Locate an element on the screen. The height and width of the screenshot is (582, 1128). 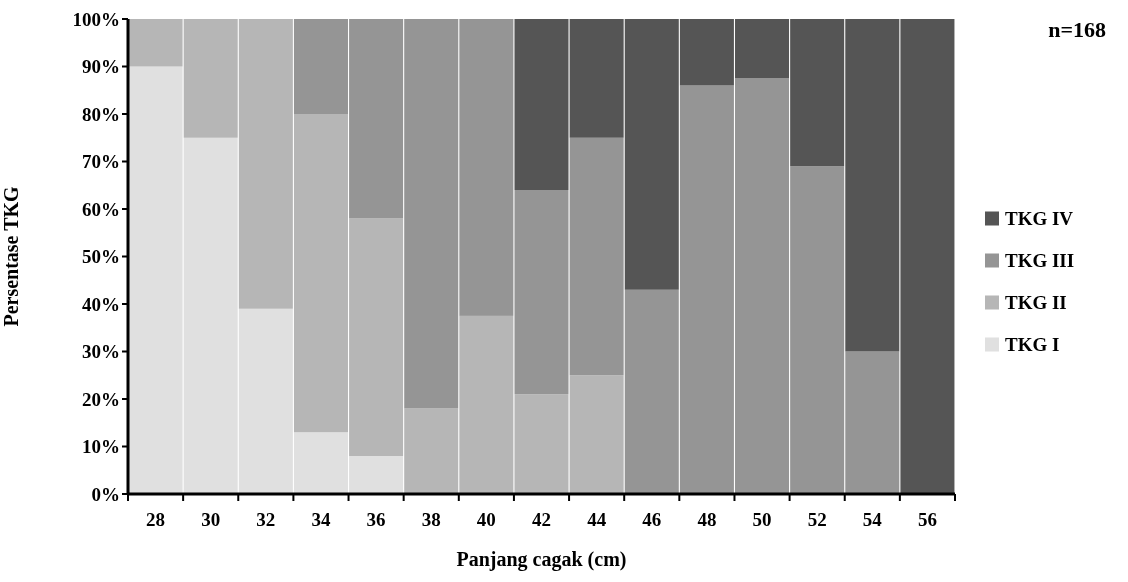
x-tick-label: 42 is located at coordinates (541, 519).